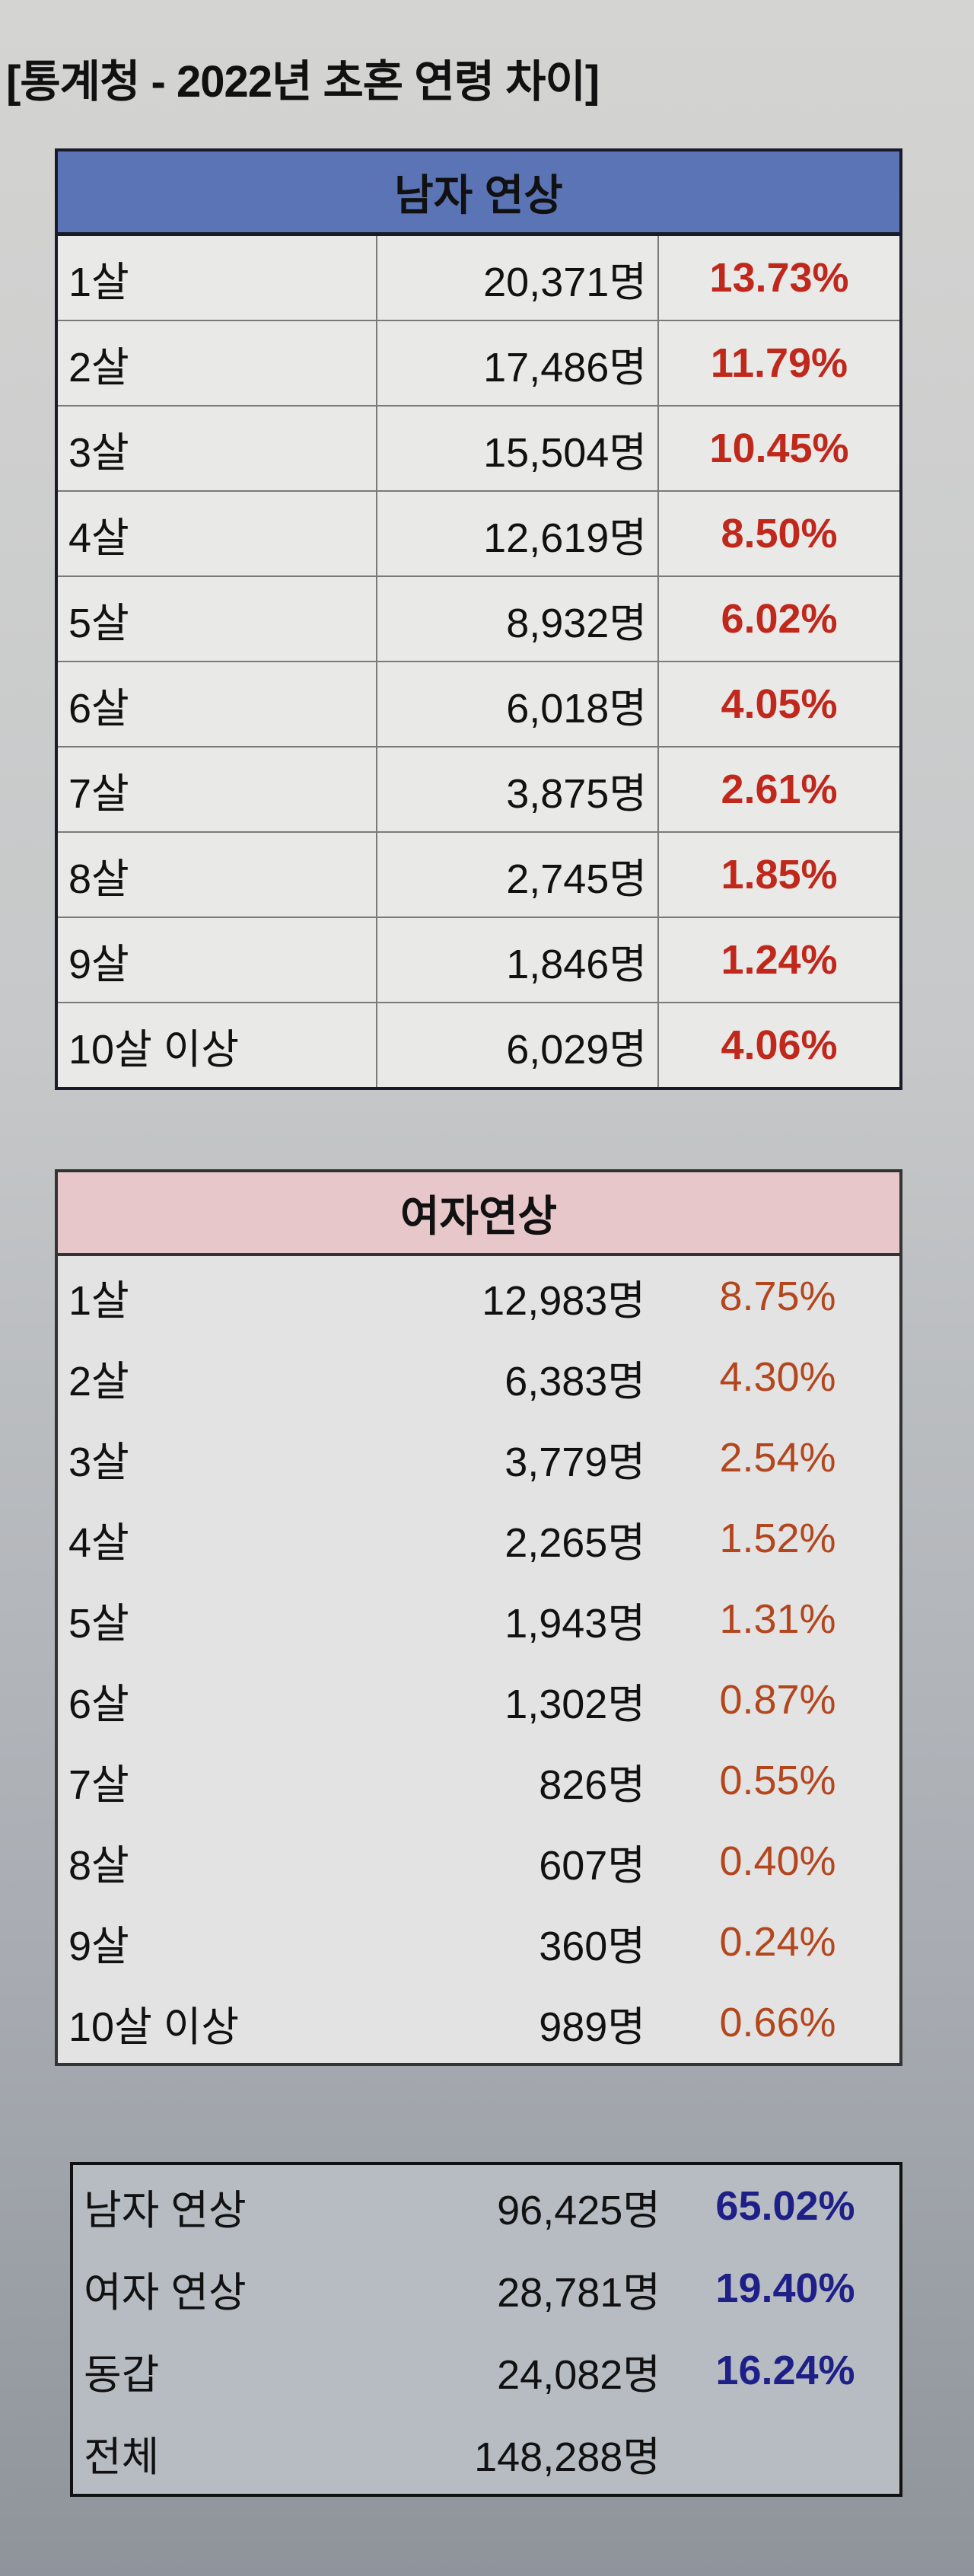 Image resolution: width=974 pixels, height=2576 pixels. I want to click on table-row: 2살 17,486명 11.79%, so click(479, 363).